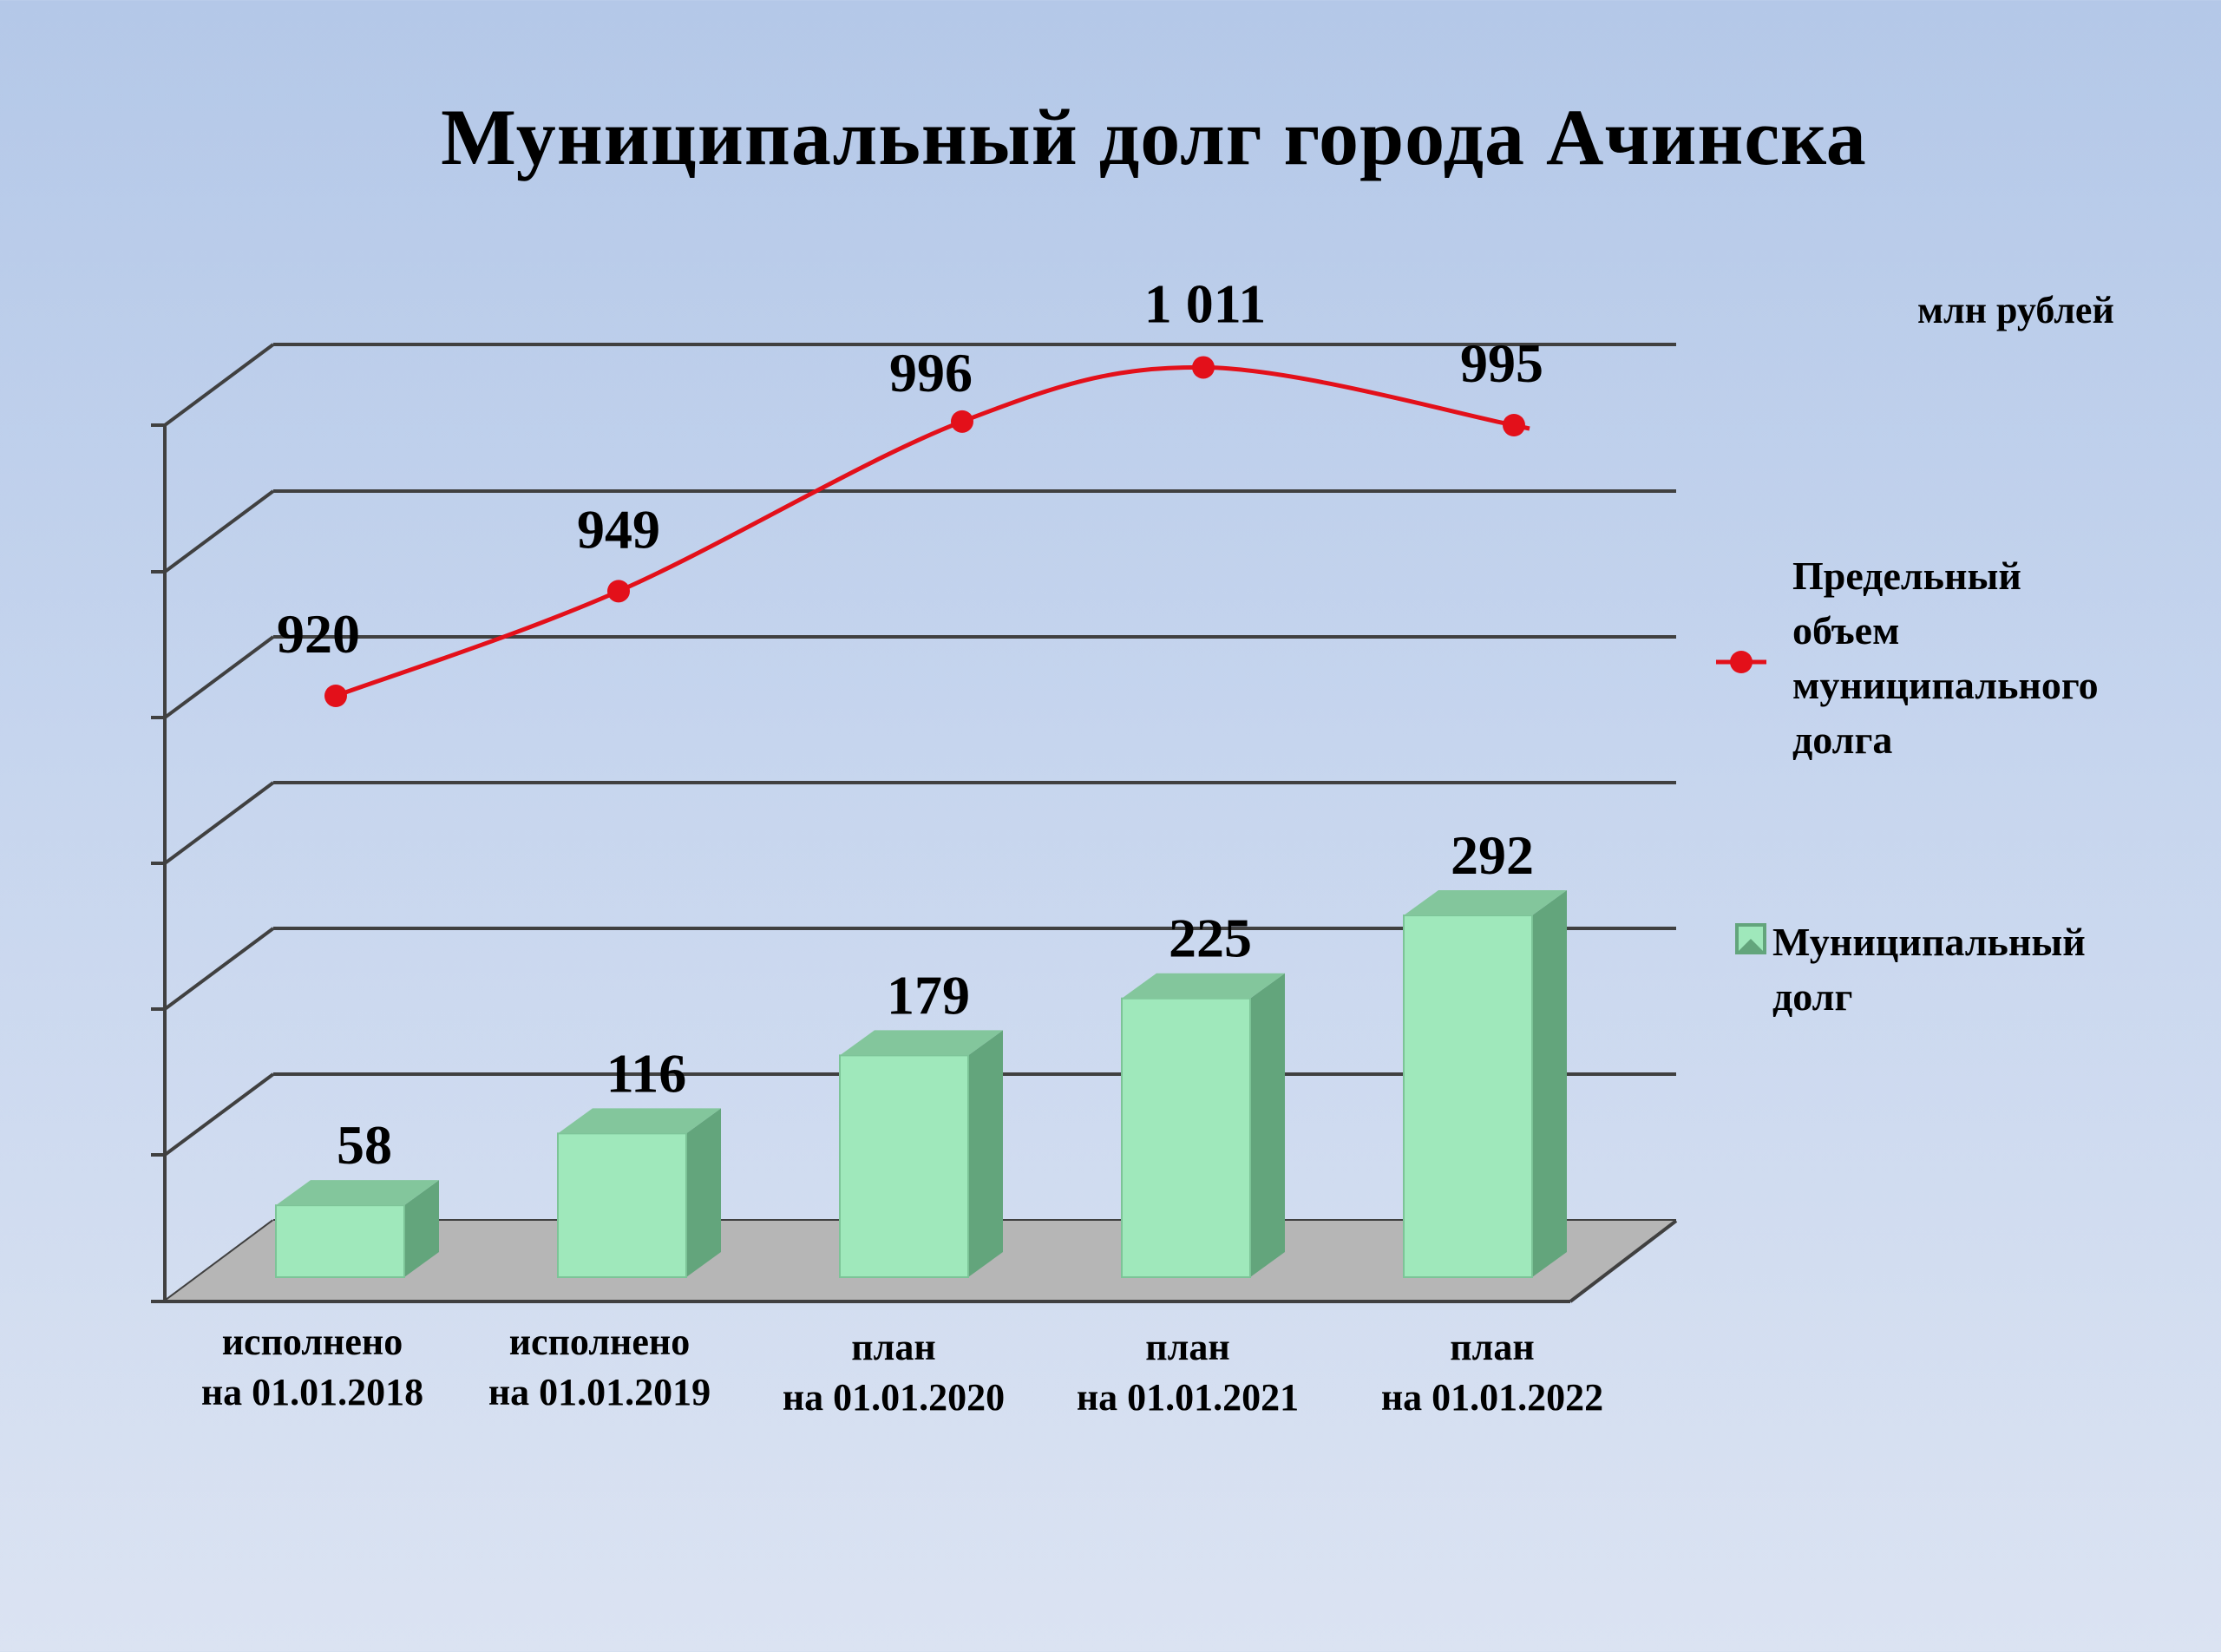 This screenshot has width=2221, height=1652. I want to click on line-data-label-3: 996, so click(931, 373).